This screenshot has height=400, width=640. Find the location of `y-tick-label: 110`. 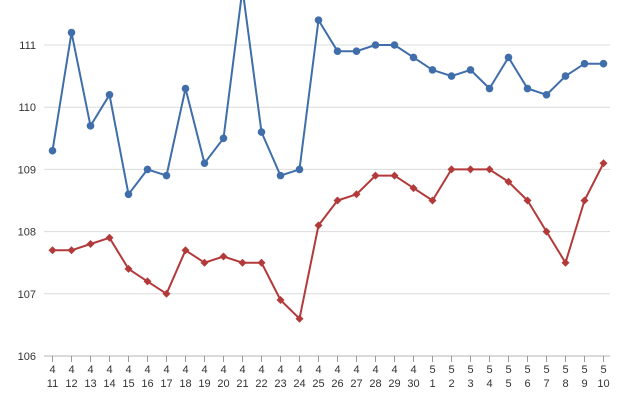

y-tick-label: 110 is located at coordinates (27, 108).